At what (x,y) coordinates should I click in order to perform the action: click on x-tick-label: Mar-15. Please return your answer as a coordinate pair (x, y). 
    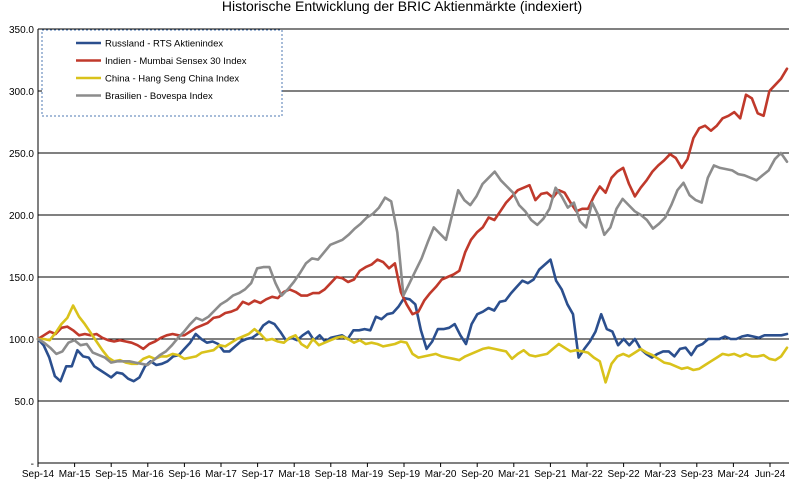
    Looking at the image, I should click on (75, 474).